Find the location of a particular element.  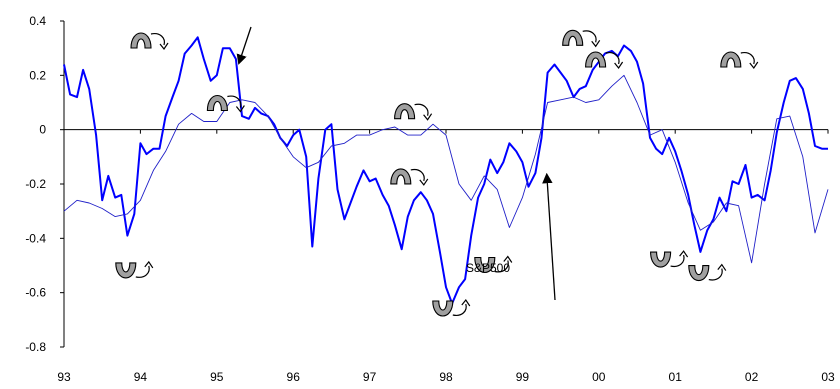

x-tick-label: 97 is located at coordinates (370, 377).